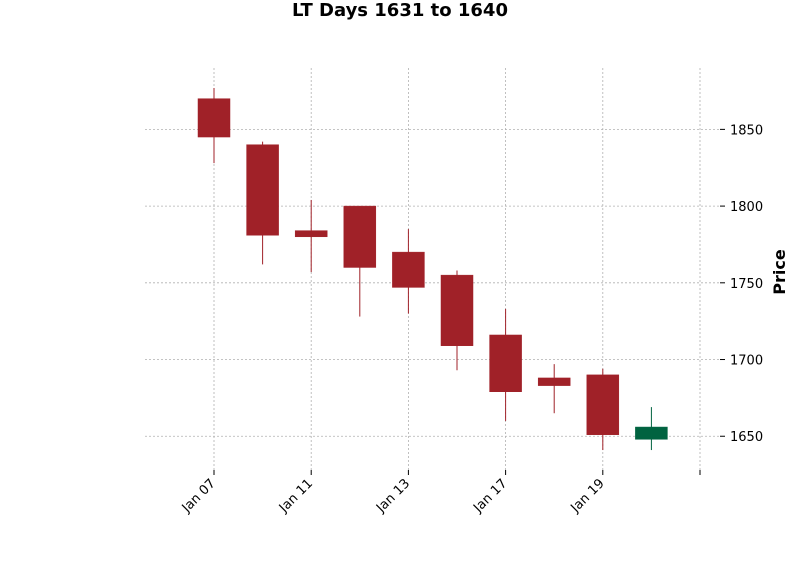 The height and width of the screenshot is (575, 800). Describe the element at coordinates (746, 437) in the screenshot. I see `y-tick-label: 1650` at that location.